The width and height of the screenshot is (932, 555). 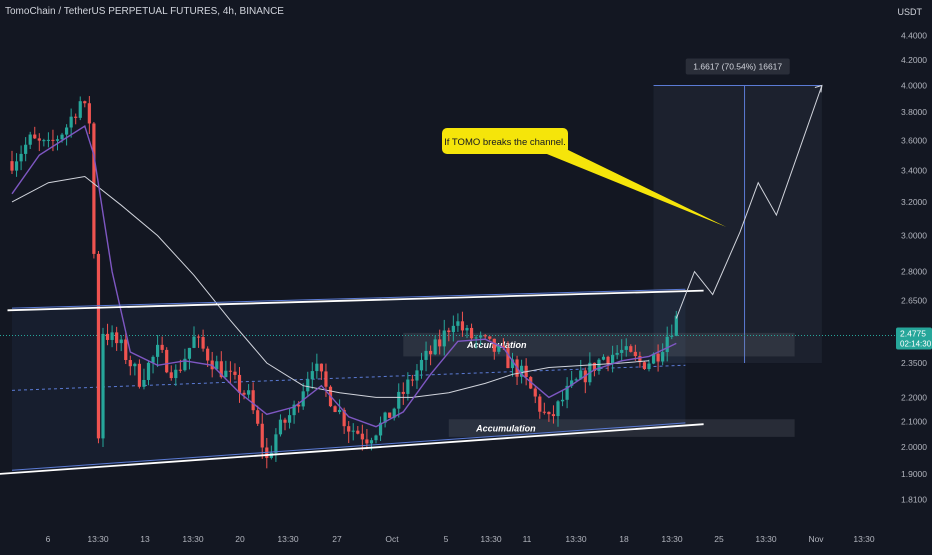 What do you see at coordinates (914, 36) in the screenshot?
I see `y-tick-label: 4.4000` at bounding box center [914, 36].